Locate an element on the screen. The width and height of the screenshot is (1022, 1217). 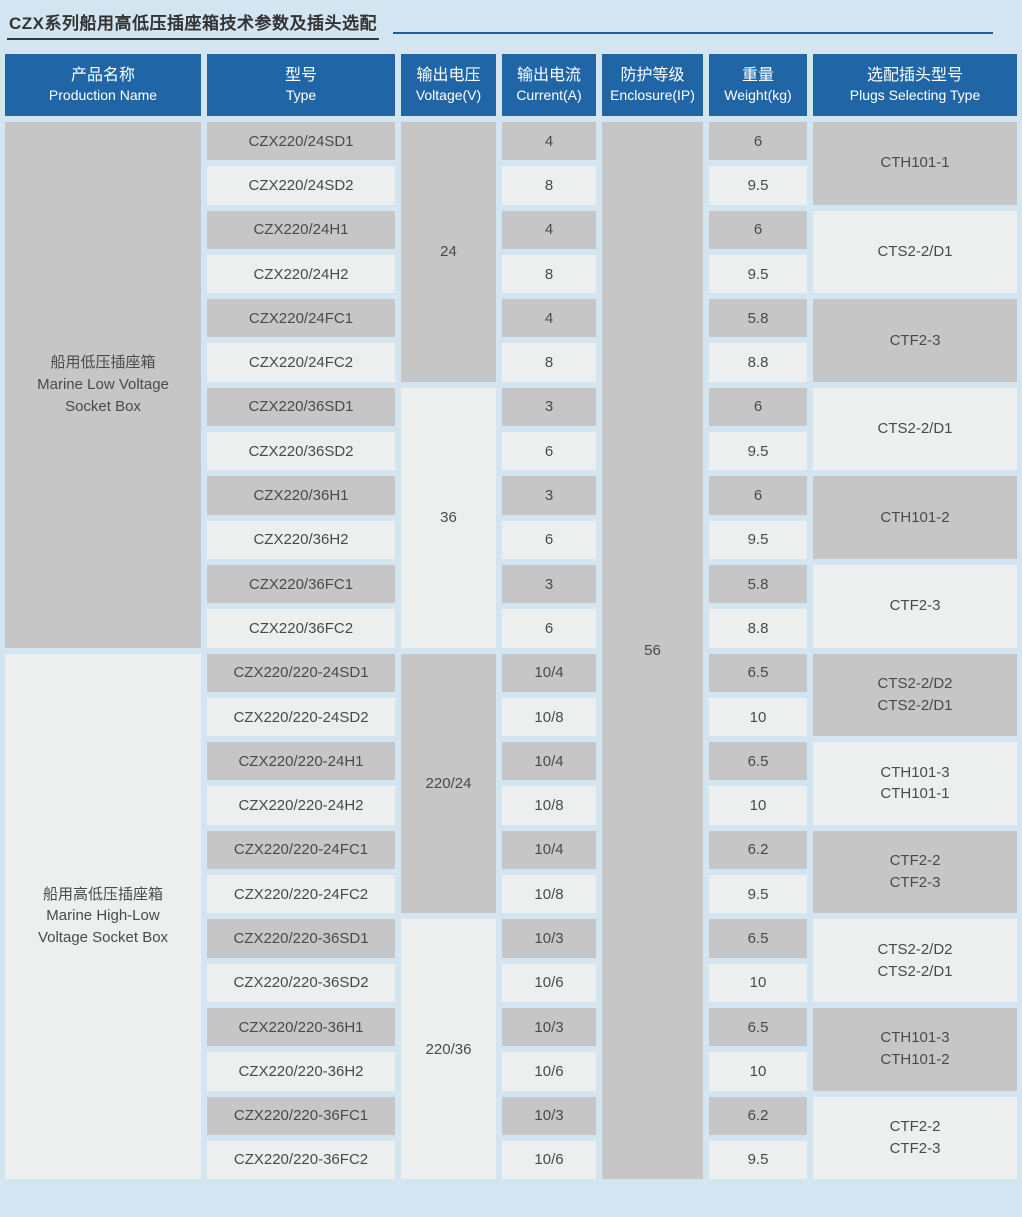
header-label-zh: 产品名称 is located at coordinates (102, 75).